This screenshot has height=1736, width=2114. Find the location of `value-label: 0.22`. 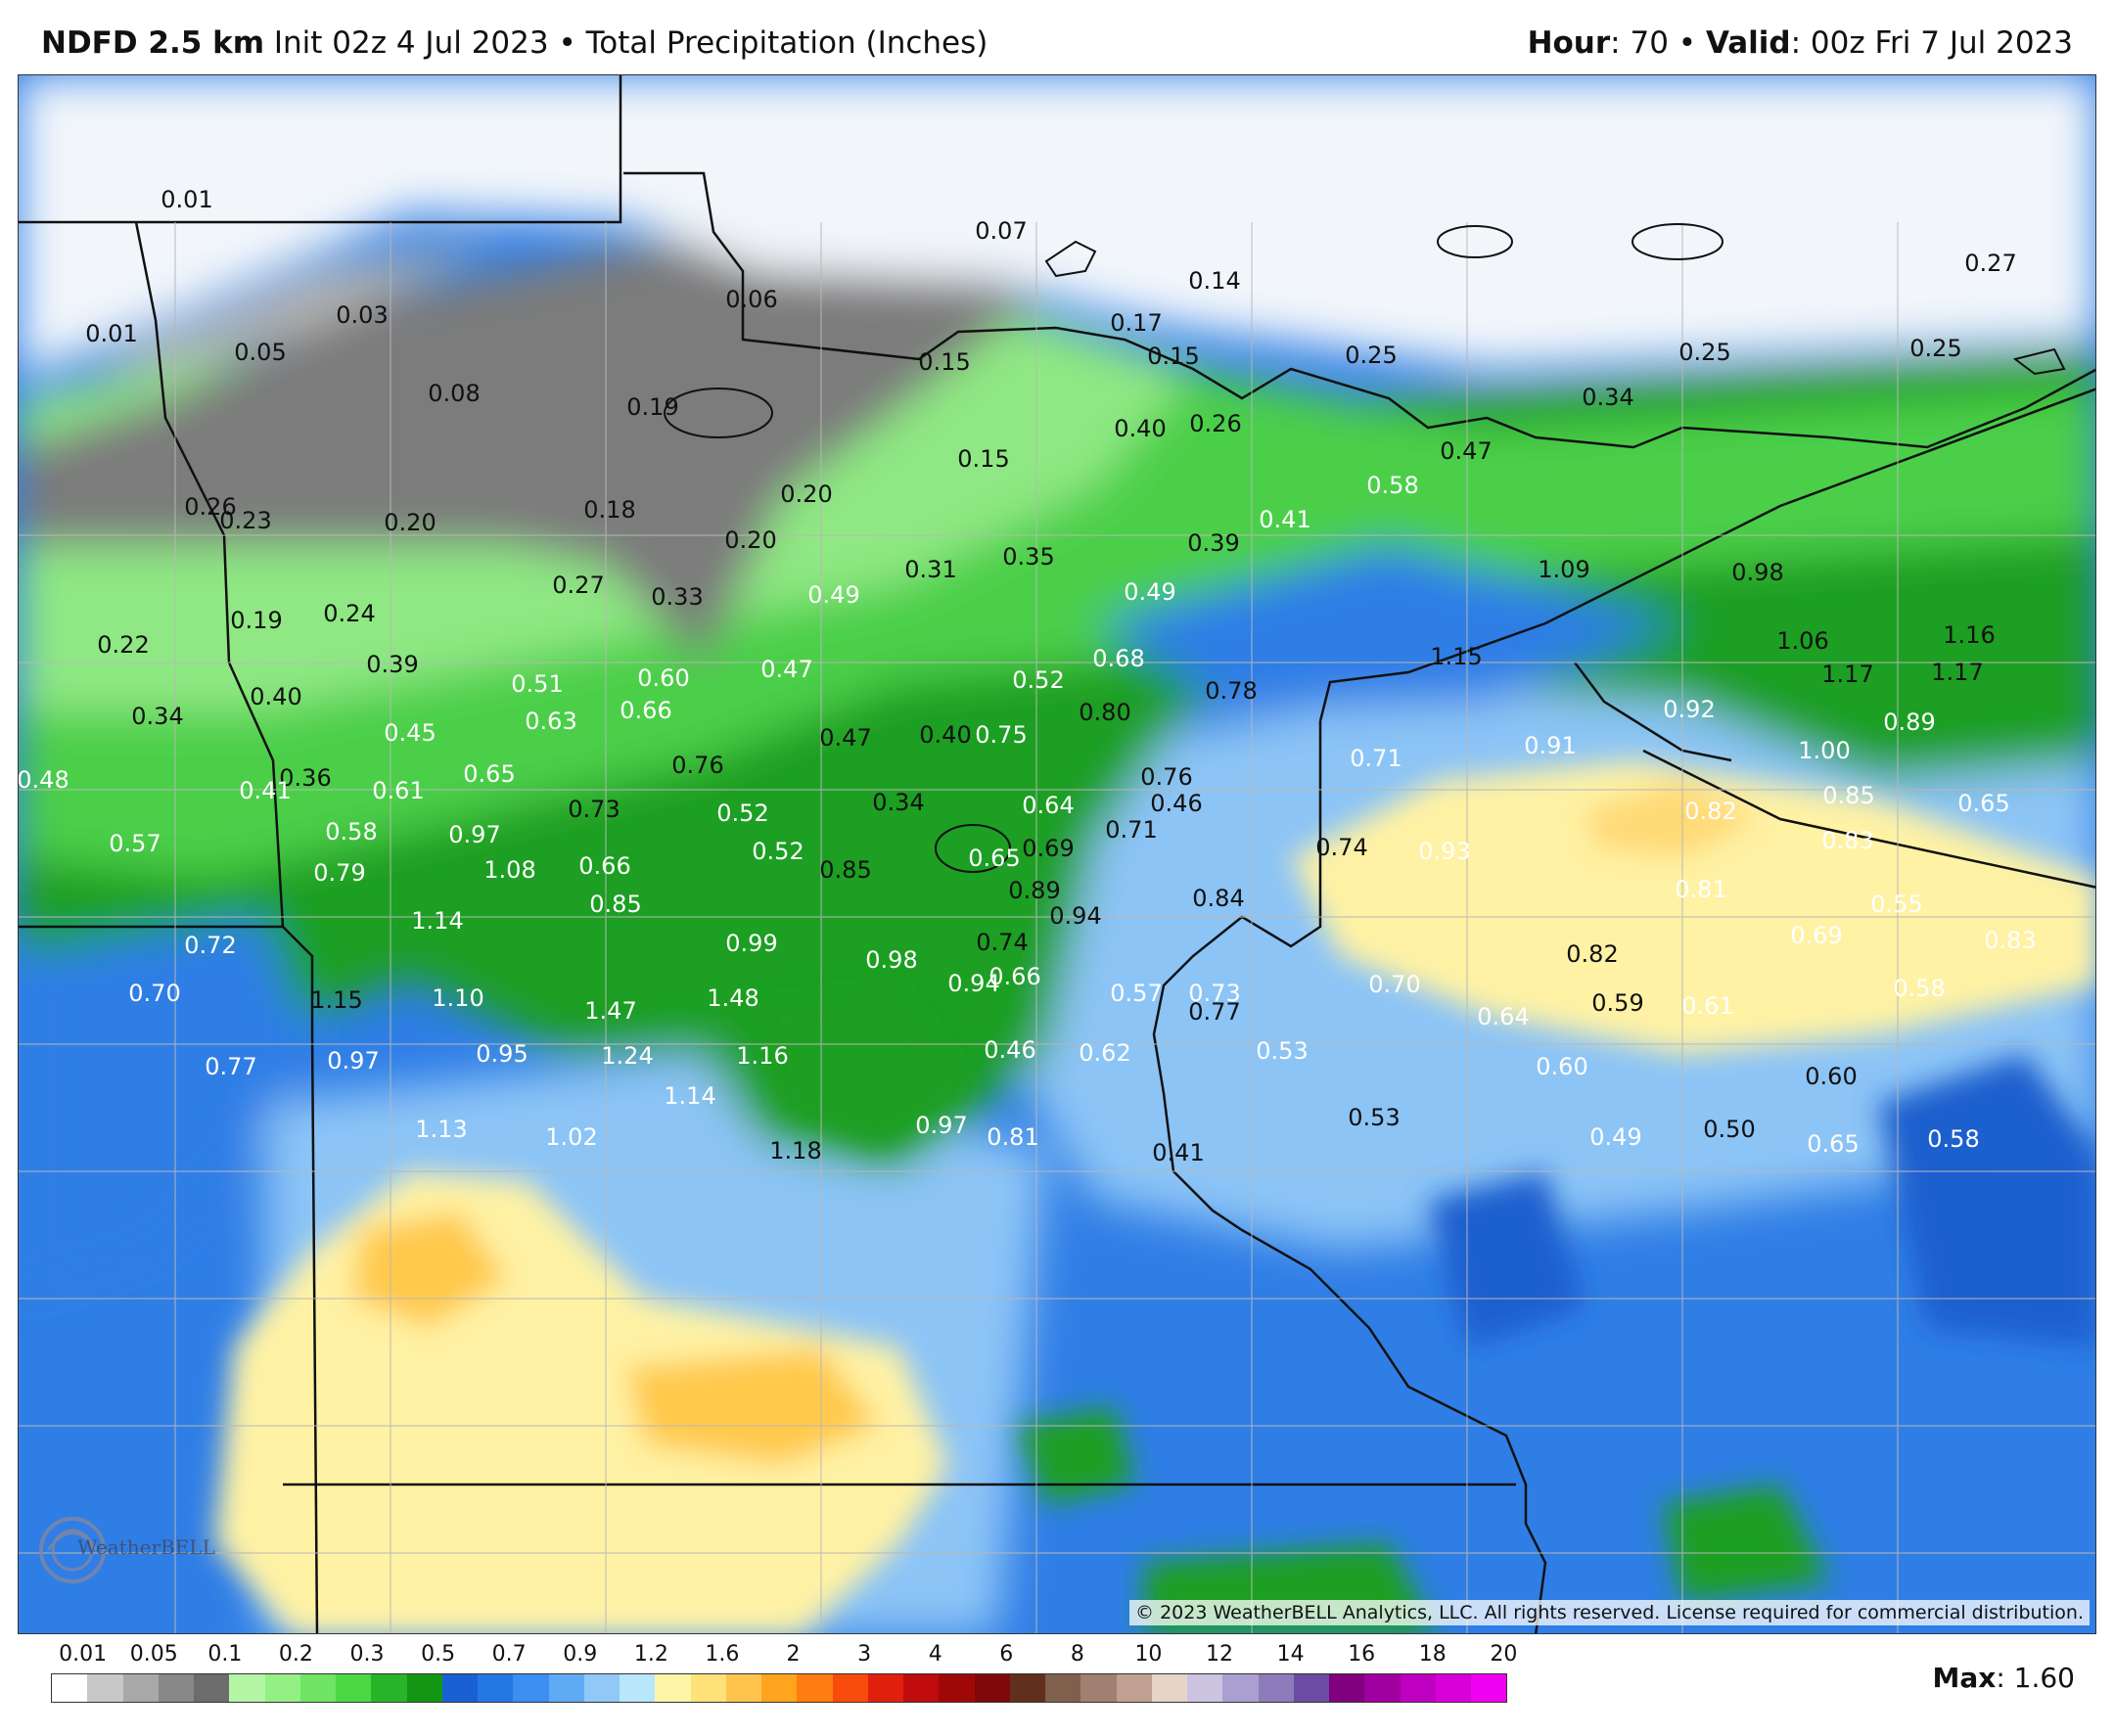

value-label: 0.22 is located at coordinates (124, 645).